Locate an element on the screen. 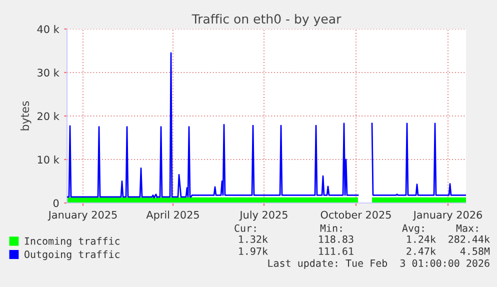  text: 4.58M is located at coordinates (475, 251).